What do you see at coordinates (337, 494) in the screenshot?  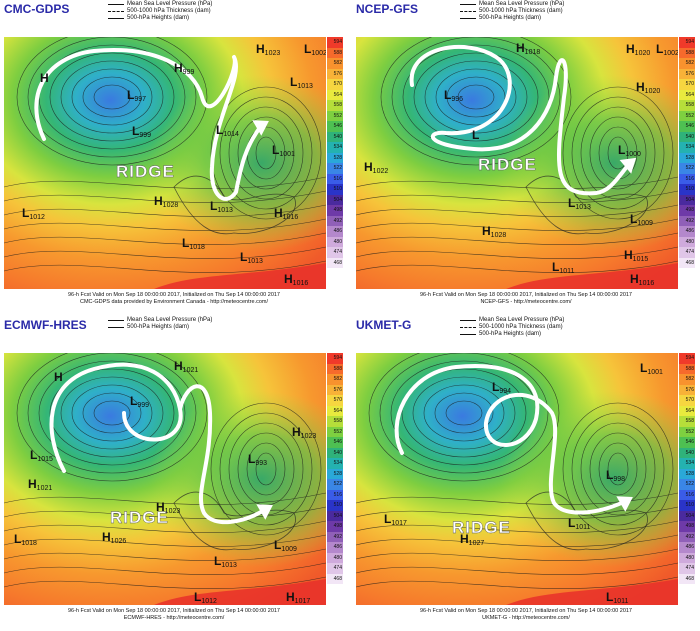 I see `color-scale-tick: 516` at bounding box center [337, 494].